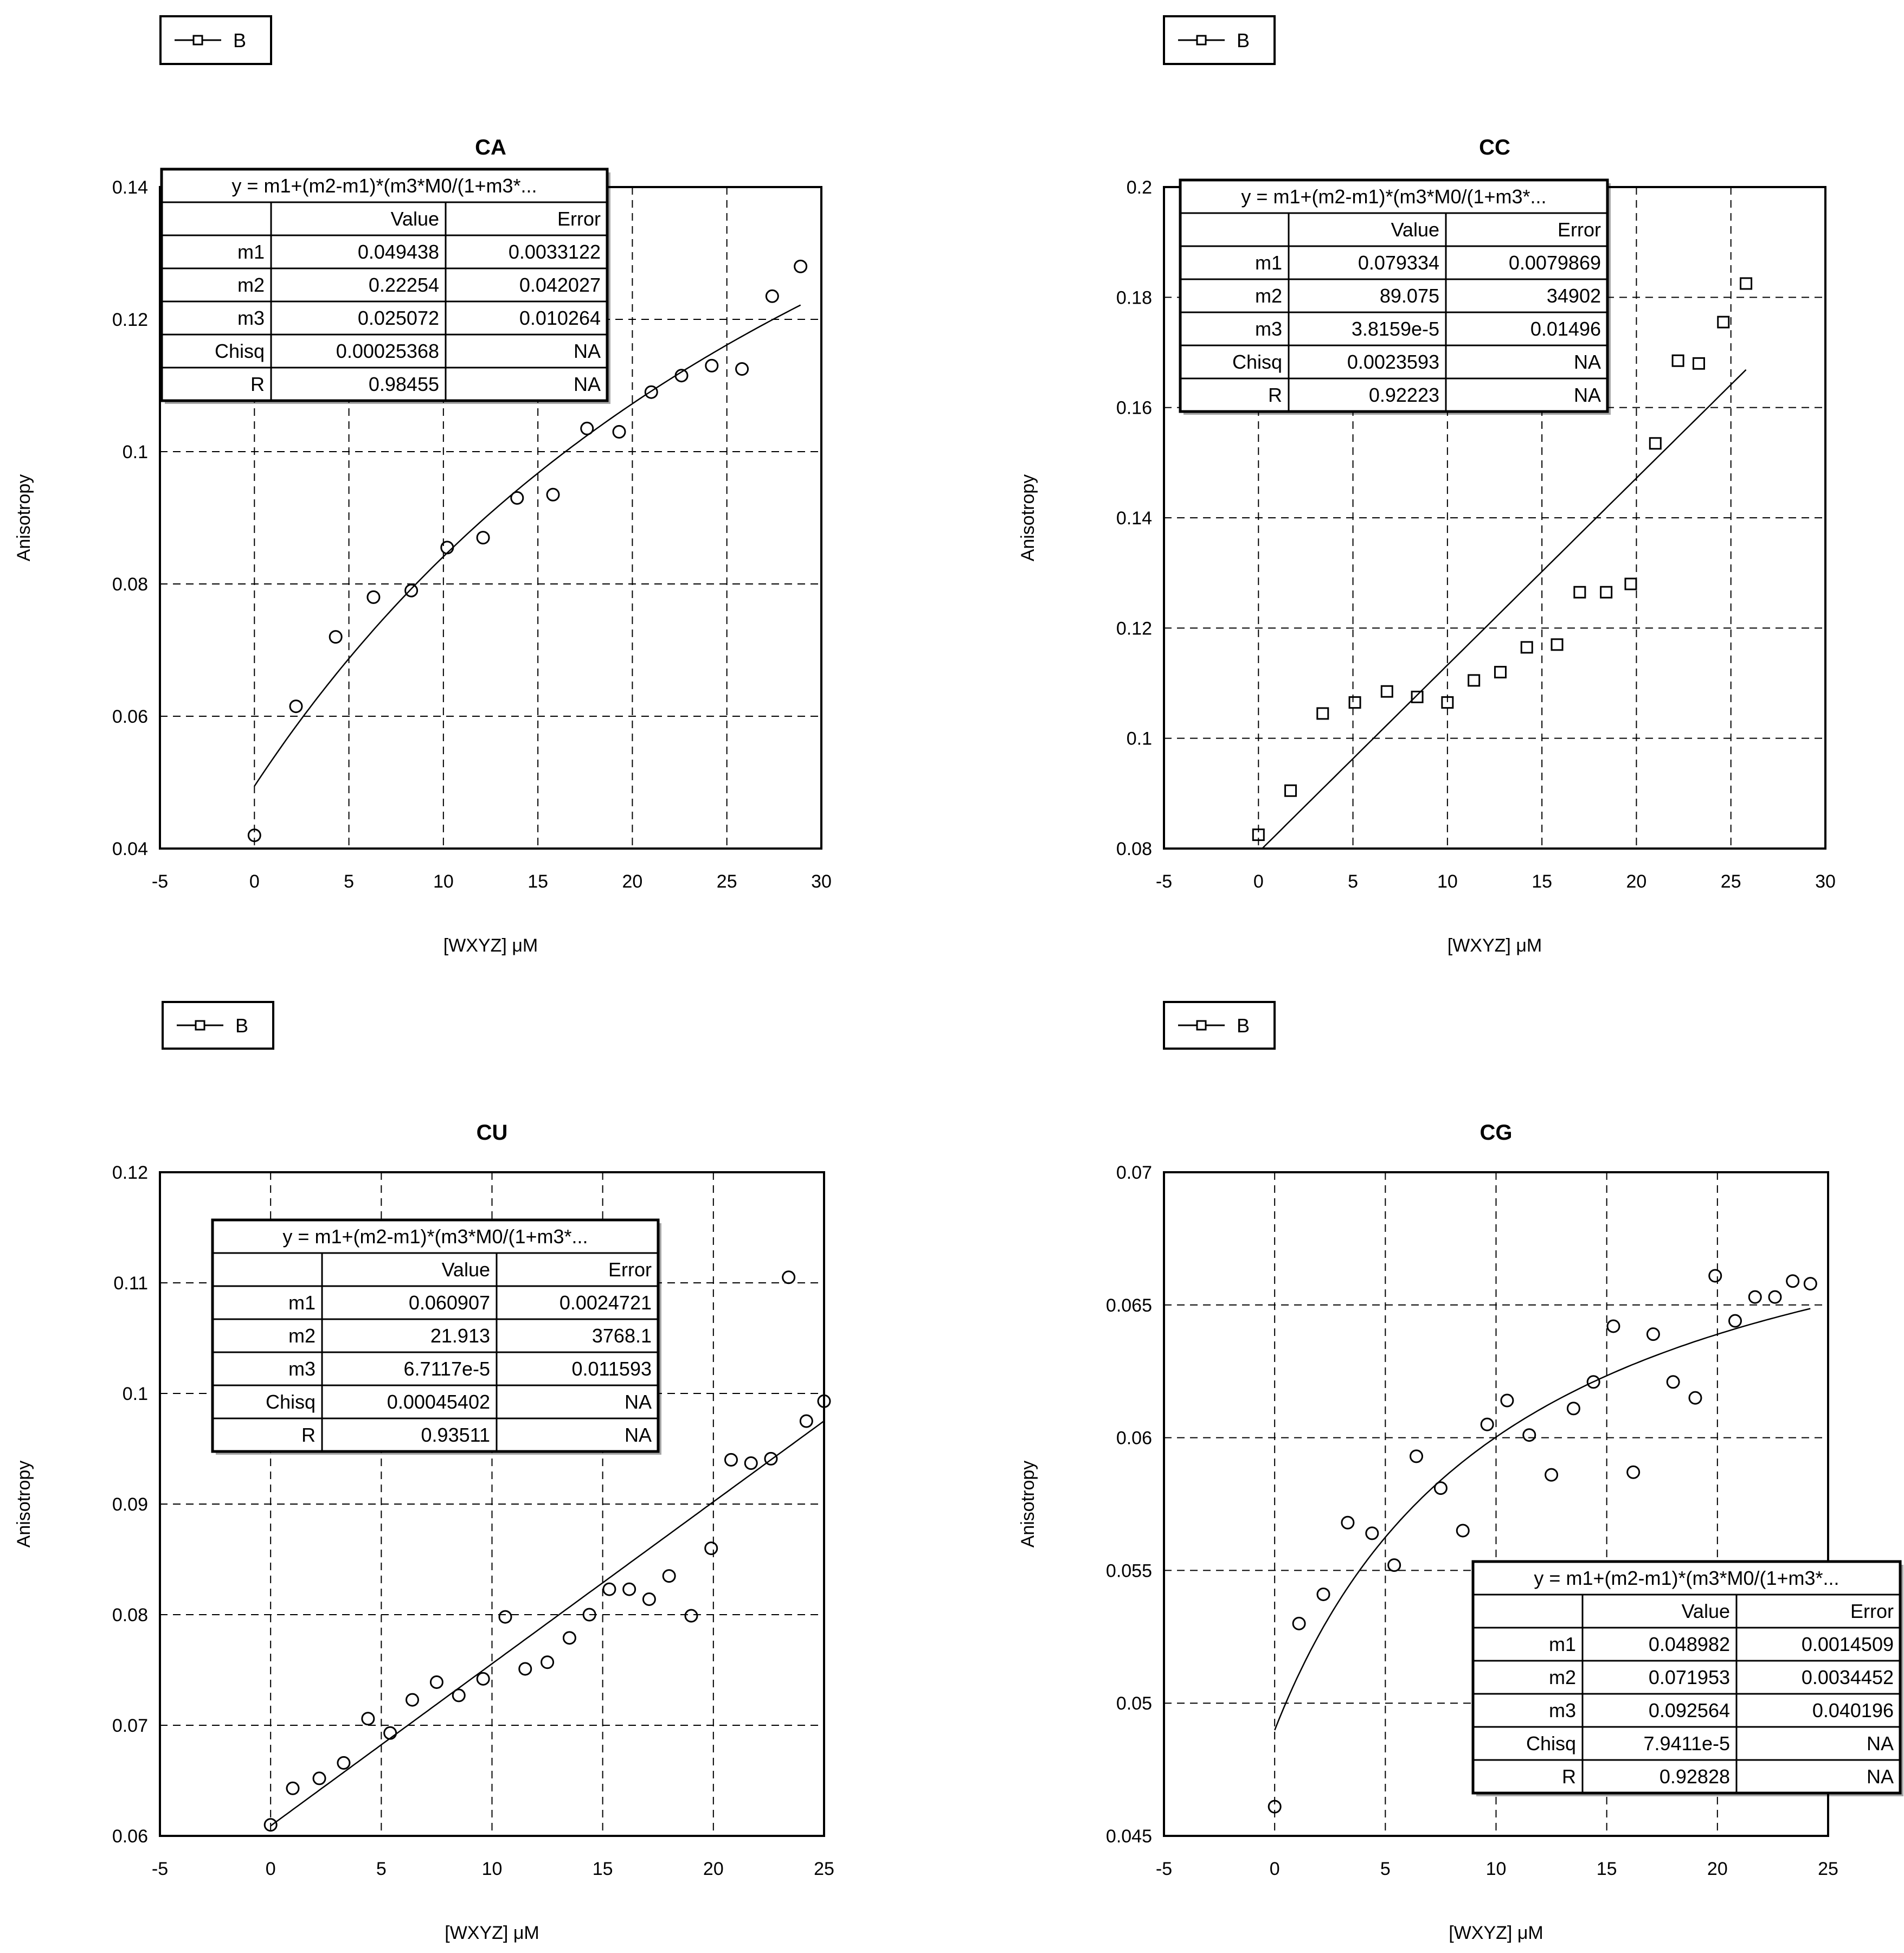 This screenshot has width=1904, height=1953. Describe the element at coordinates (622, 1336) in the screenshot. I see `fit-param-error: 3768.1` at that location.